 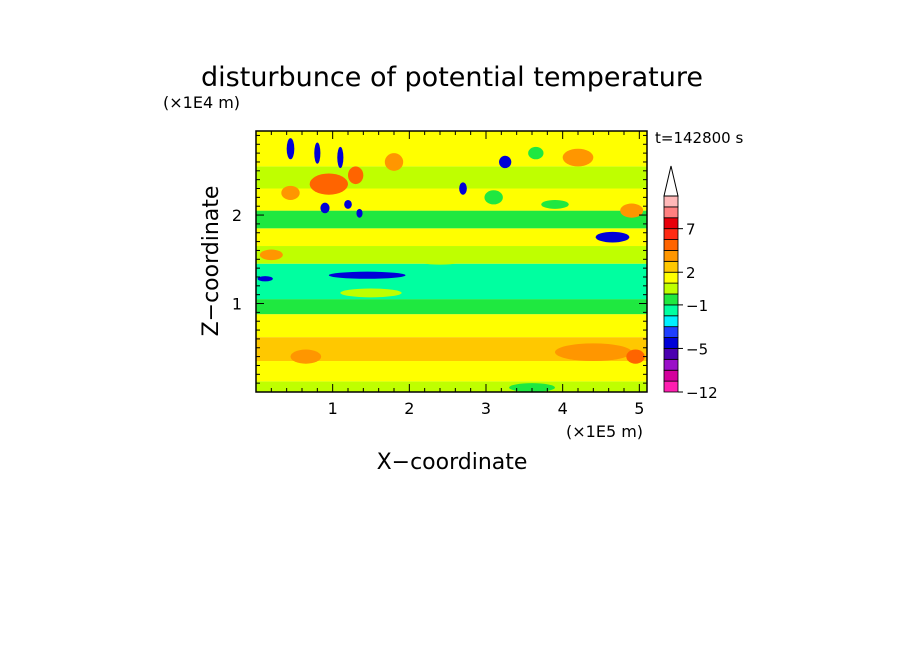 I want to click on colorbar-tick-label: −1, so click(x=697, y=306).